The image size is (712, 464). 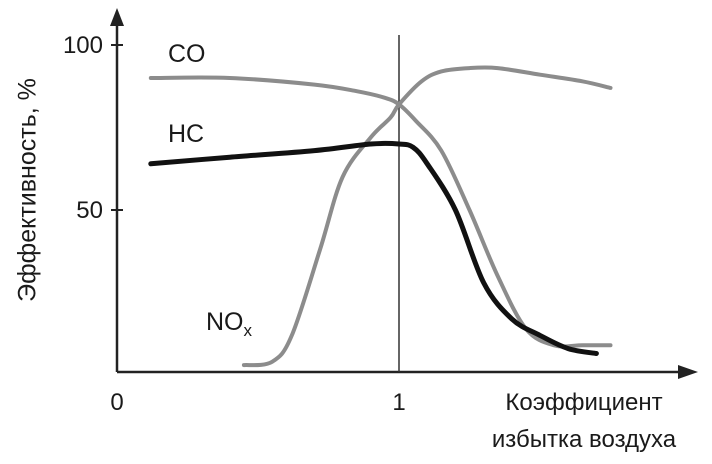 What do you see at coordinates (210, 190) in the screenshot?
I see `labels-layer: CO HC NOx` at bounding box center [210, 190].